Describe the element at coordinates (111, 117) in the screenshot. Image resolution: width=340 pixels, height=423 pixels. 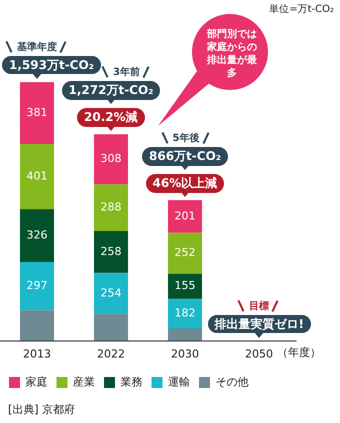
I see `annotation: 20.2%減` at that location.